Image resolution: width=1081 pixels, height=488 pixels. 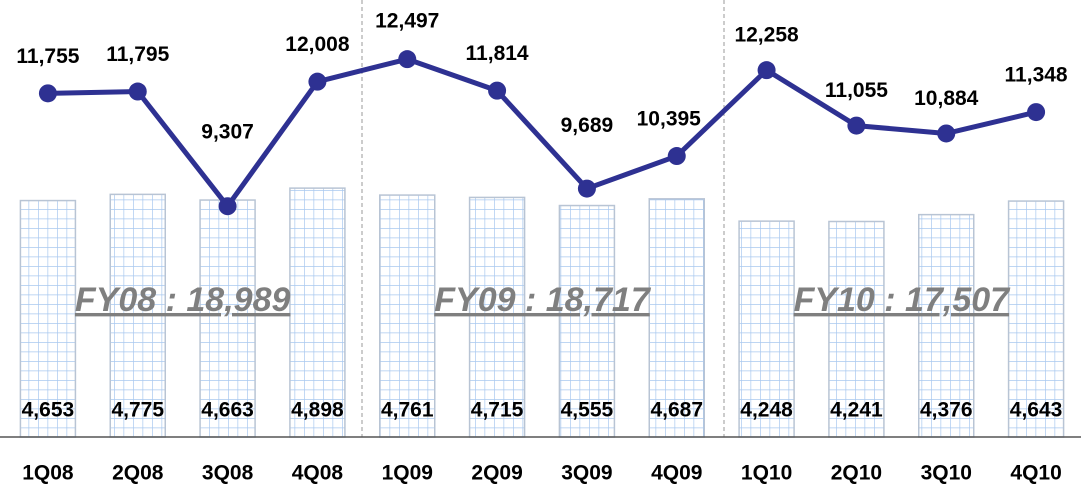 What do you see at coordinates (587, 410) in the screenshot?
I see `bar-value-label: 4,555` at bounding box center [587, 410].